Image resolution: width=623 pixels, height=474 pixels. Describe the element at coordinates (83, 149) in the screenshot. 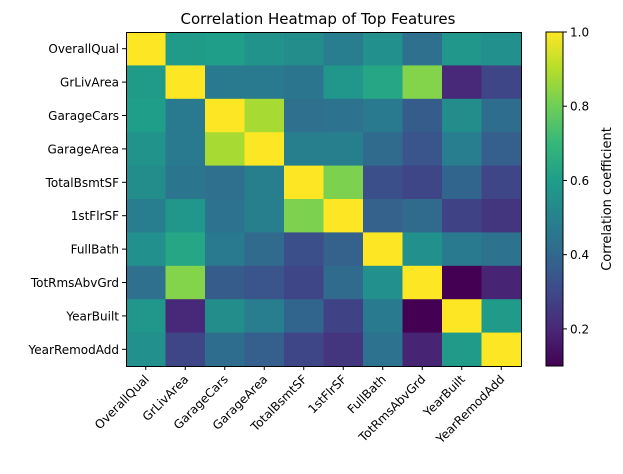

I see `y-tick-label: GarageArea` at that location.